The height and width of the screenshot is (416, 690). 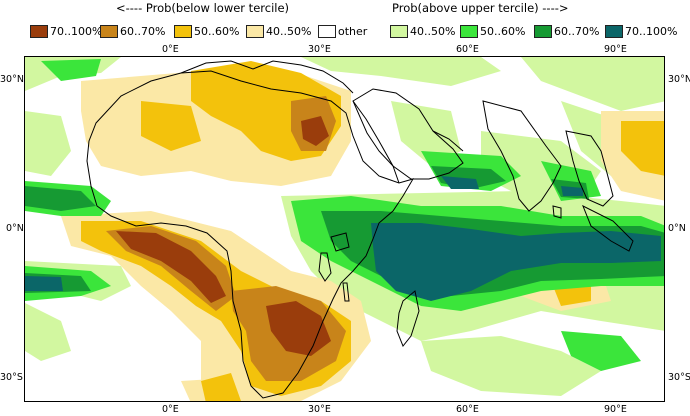 What do you see at coordinates (346, 292) in the screenshot?
I see `lake-malawi` at bounding box center [346, 292].